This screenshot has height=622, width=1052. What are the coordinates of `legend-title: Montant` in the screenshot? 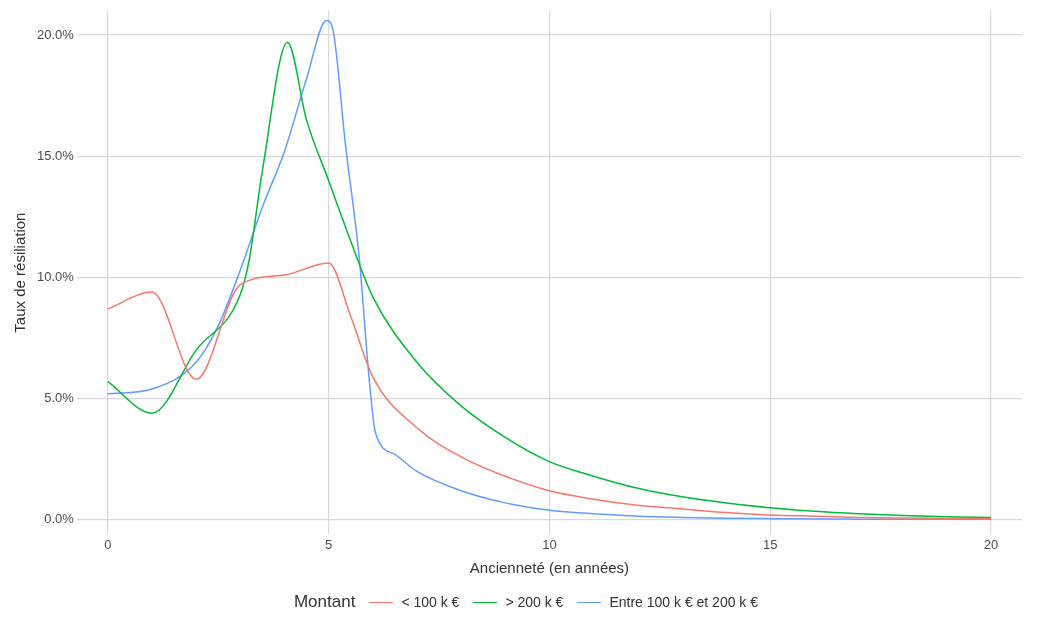 It's located at (324, 602).